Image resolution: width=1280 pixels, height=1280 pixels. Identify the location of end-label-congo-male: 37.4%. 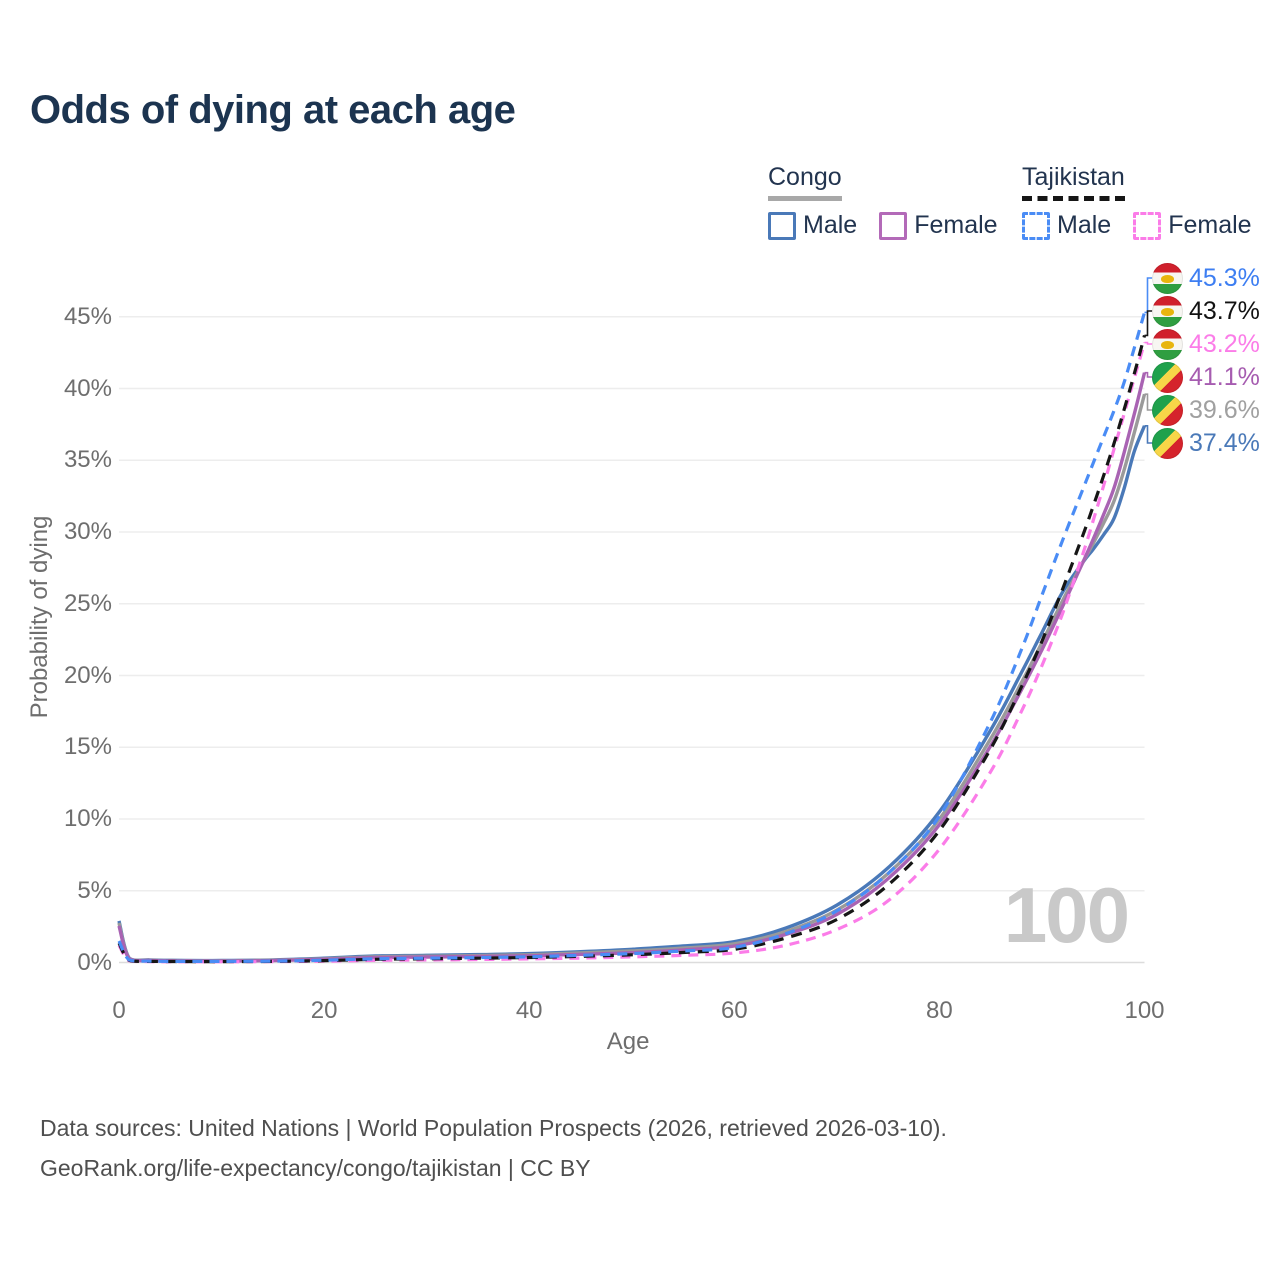
(1206, 443).